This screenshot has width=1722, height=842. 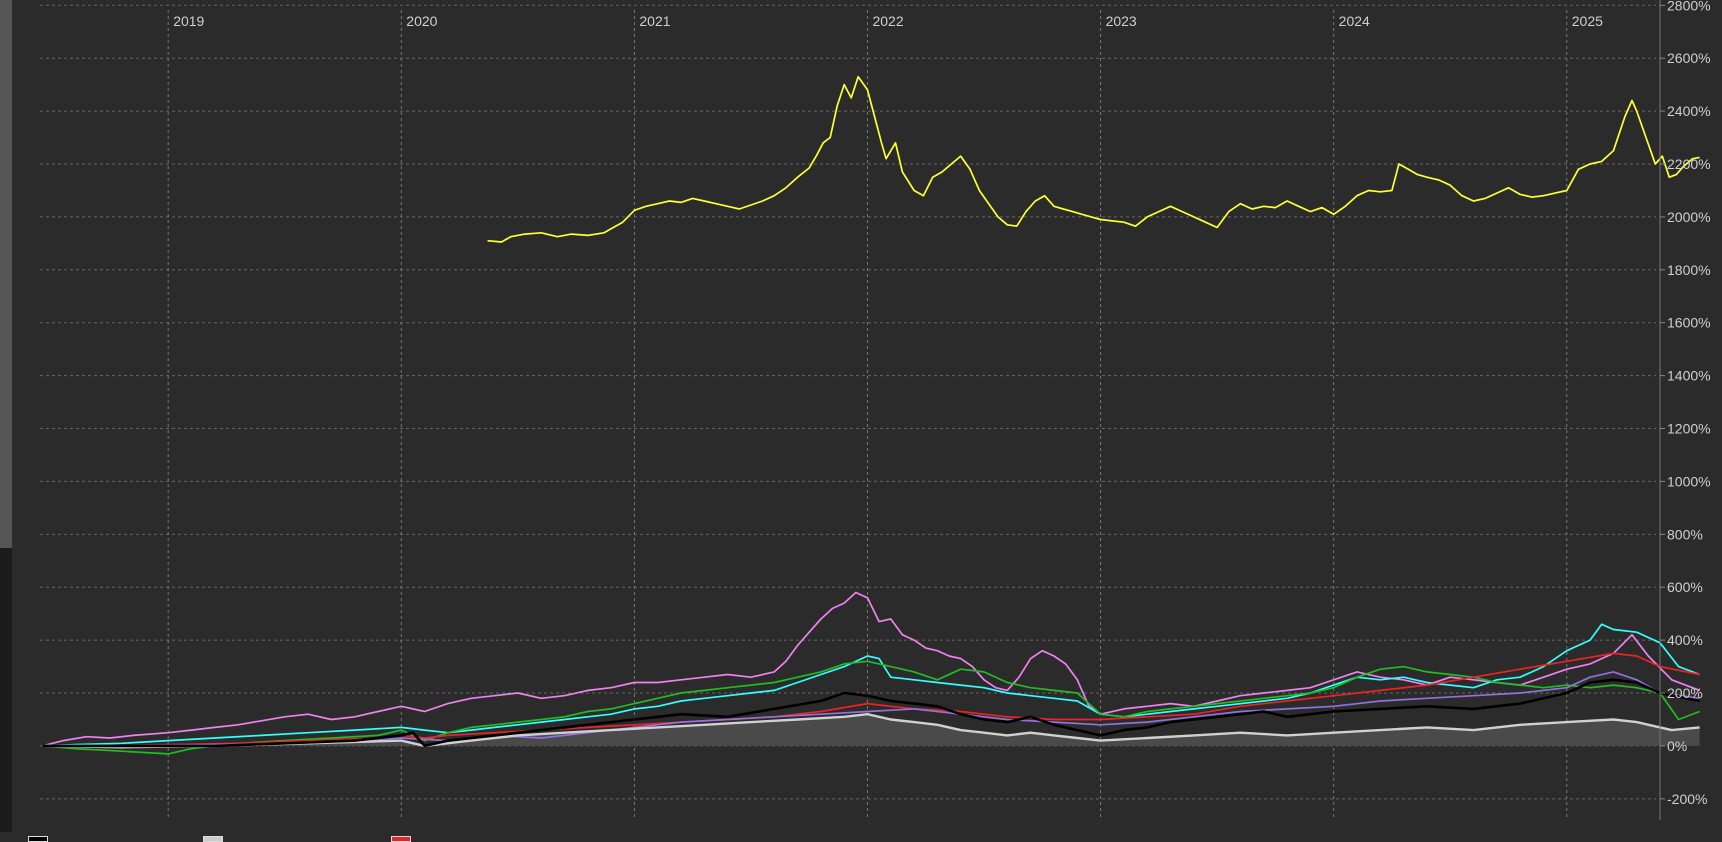 I want to click on y-tick-label: 800%, so click(x=1685, y=534).